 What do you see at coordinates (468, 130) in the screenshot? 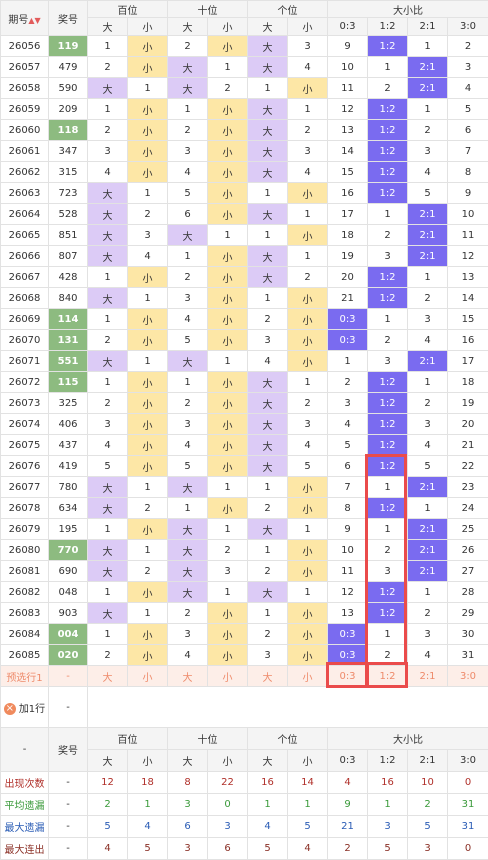
I see `trend-cell: 6` at bounding box center [468, 130].